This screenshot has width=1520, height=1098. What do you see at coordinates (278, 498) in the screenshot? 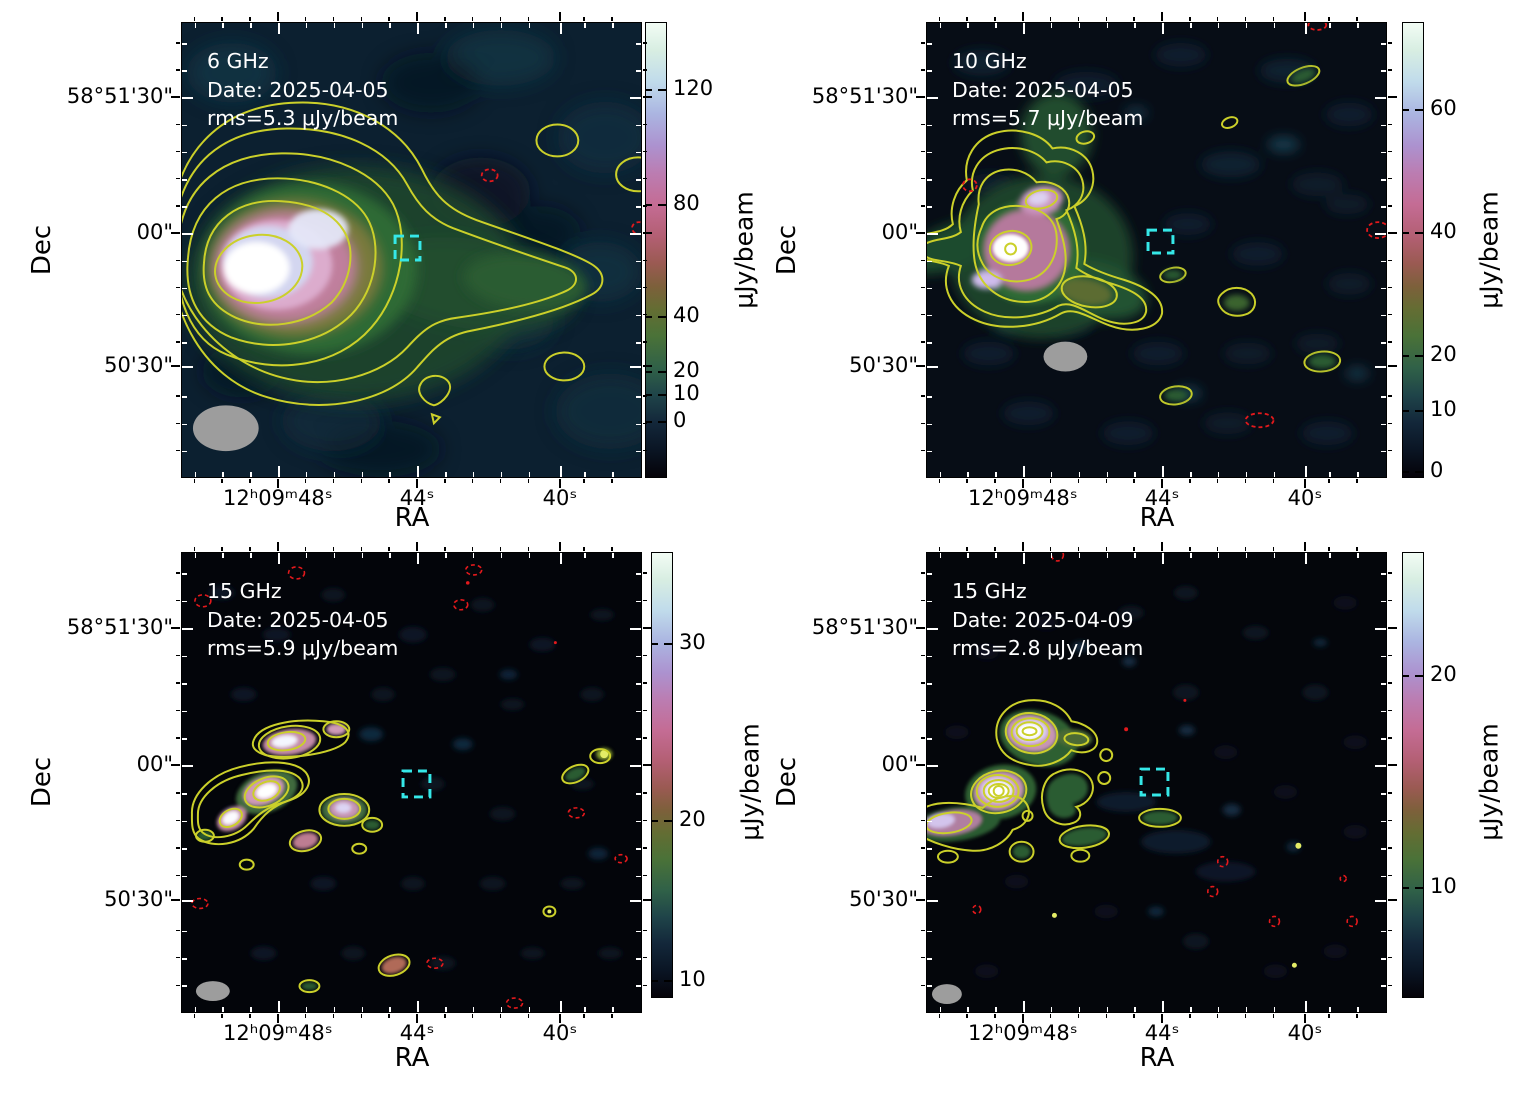
I see `tick-label: 12ʰ09ᵐ48ˢ` at bounding box center [278, 498].